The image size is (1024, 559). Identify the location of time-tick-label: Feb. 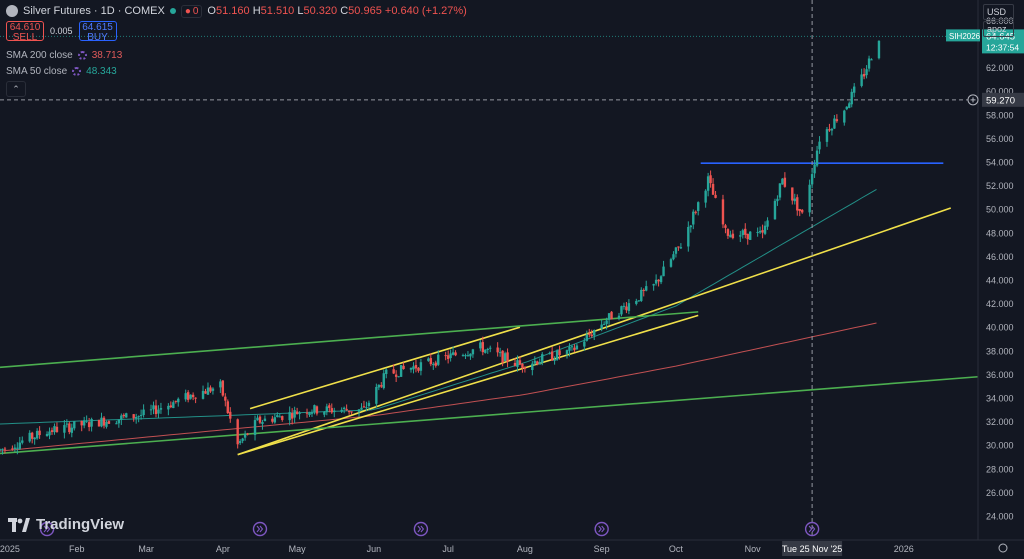
(77, 549).